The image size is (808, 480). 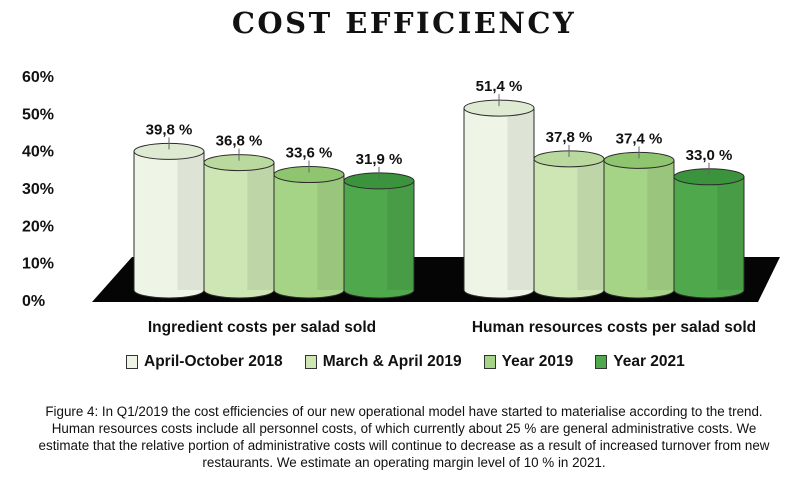 What do you see at coordinates (309, 153) in the screenshot?
I see `data-label: 33,6 %` at bounding box center [309, 153].